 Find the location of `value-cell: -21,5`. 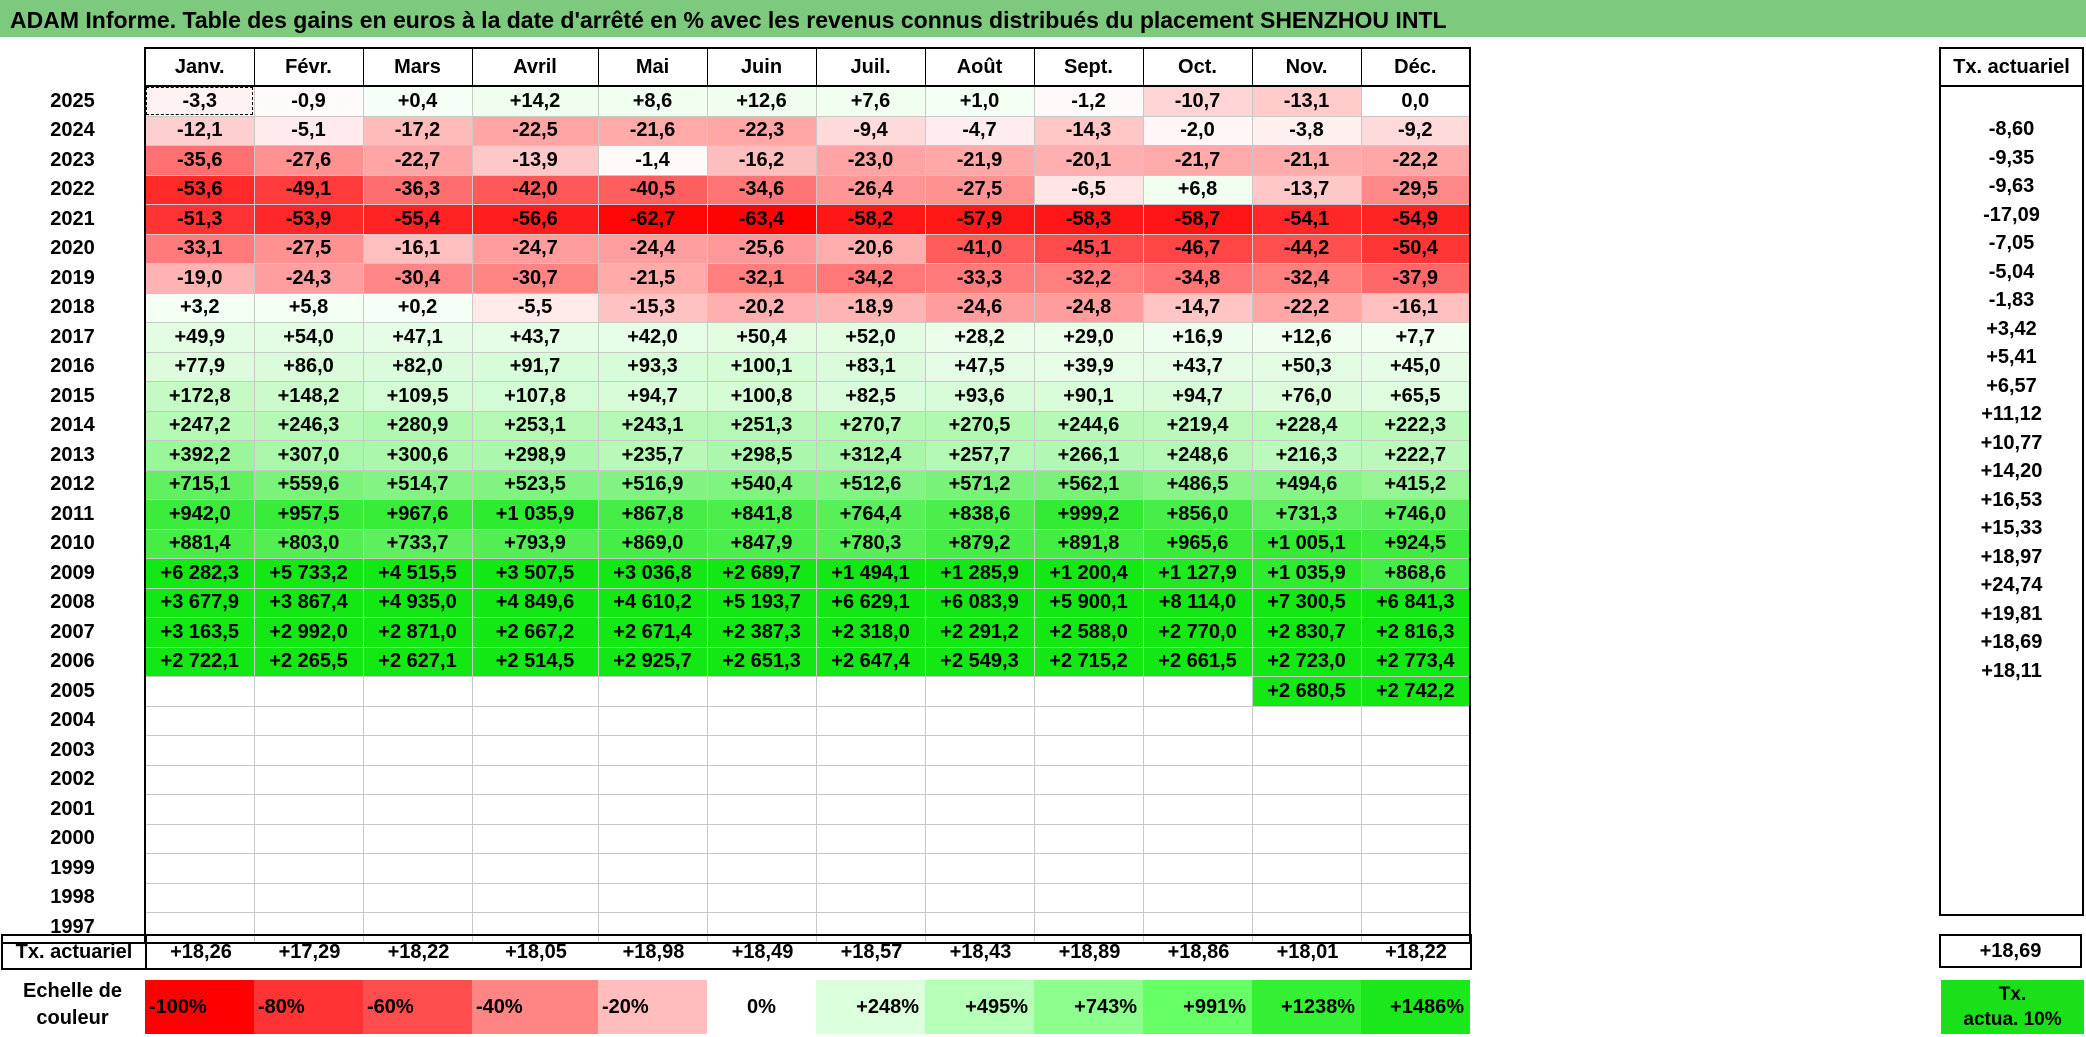

value-cell: -21,5 is located at coordinates (652, 278).